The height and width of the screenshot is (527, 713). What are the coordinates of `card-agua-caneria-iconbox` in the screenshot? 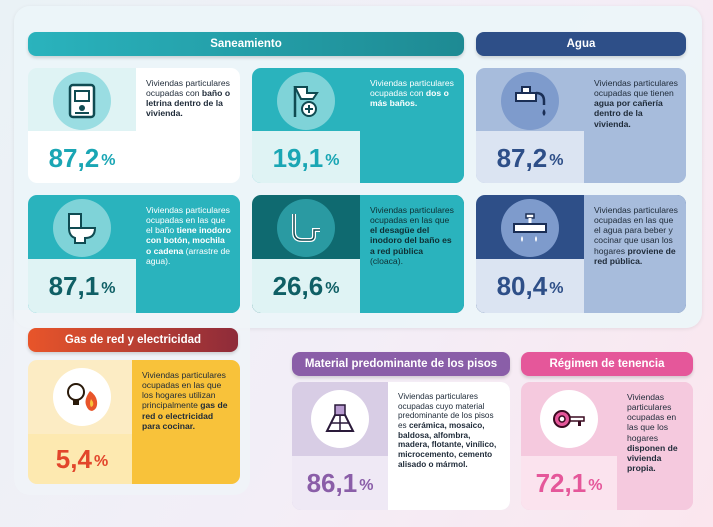 It's located at (530, 101).